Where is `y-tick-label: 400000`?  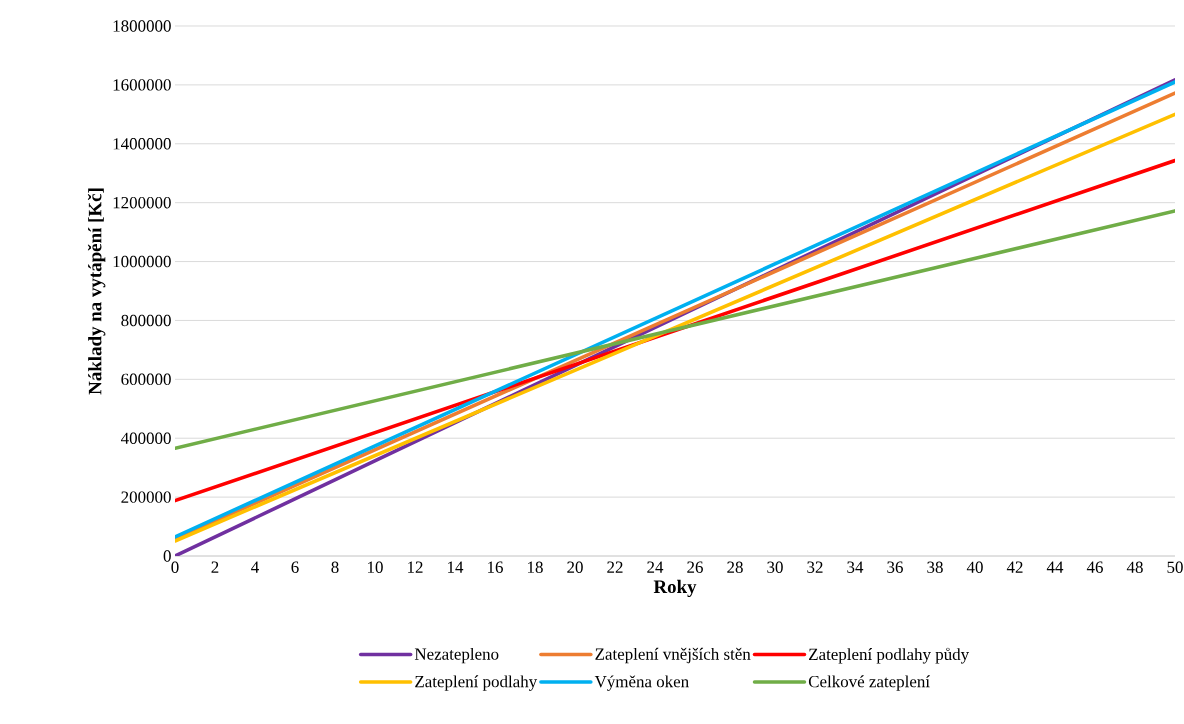
y-tick-label: 400000 is located at coordinates (146, 438).